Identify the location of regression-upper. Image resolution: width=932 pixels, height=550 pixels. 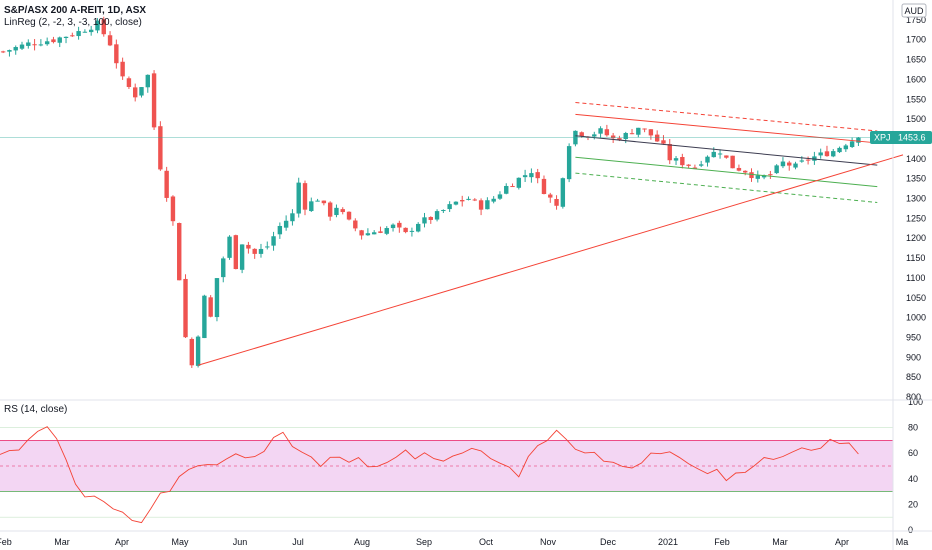
(726, 128).